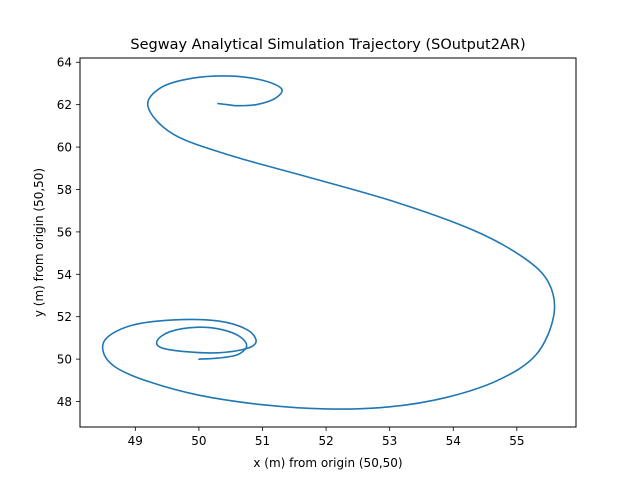  Describe the element at coordinates (325, 441) in the screenshot. I see `x-tick-label: 52` at that location.